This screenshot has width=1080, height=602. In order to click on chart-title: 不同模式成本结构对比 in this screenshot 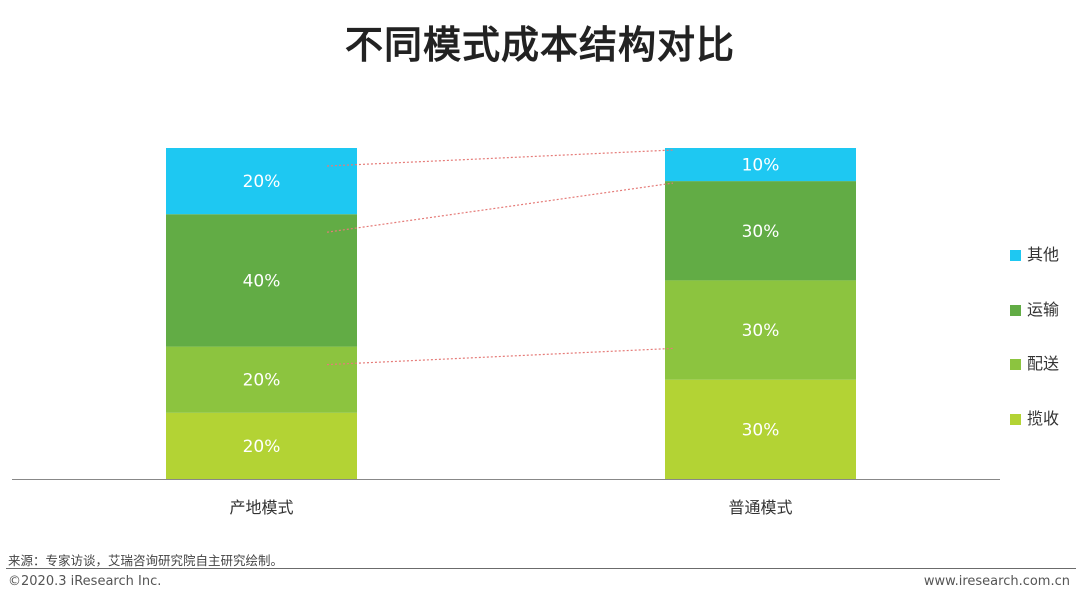, I will do `click(539, 45)`.